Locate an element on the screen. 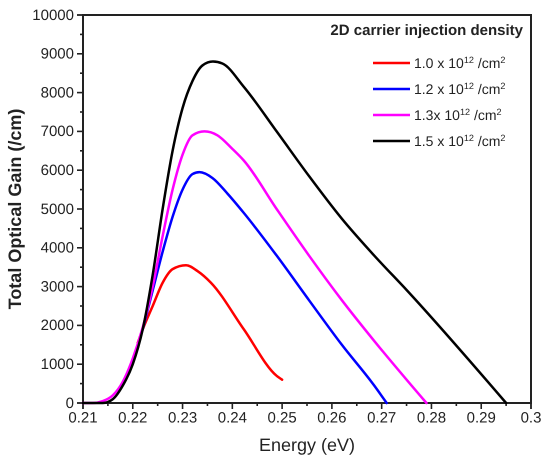 Image resolution: width=547 pixels, height=464 pixels. x-tick-label: 0.27 is located at coordinates (381, 418).